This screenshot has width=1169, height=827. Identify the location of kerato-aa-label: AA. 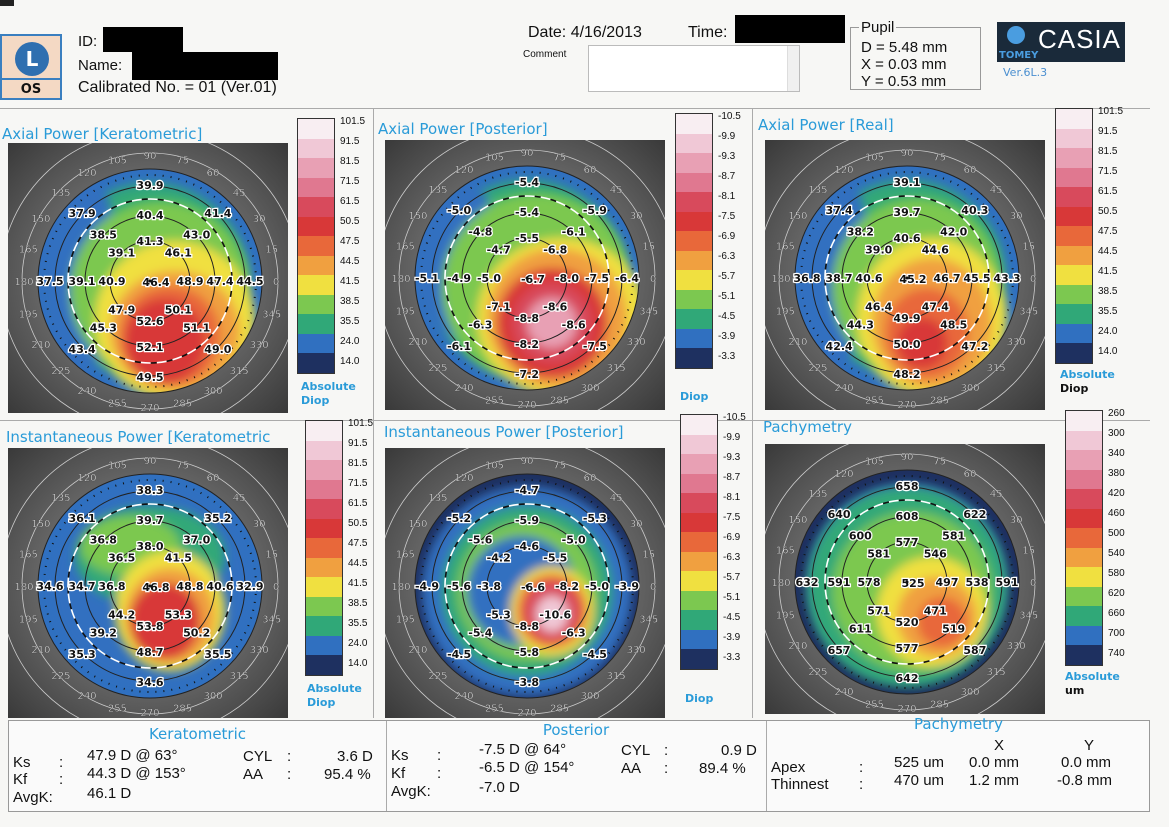
(253, 774).